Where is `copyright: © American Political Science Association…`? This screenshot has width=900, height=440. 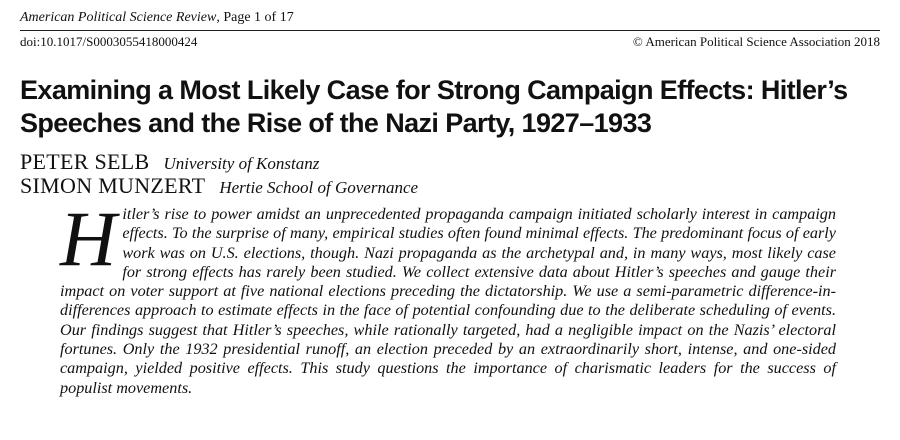
copyright: © American Political Science Association… is located at coordinates (756, 41).